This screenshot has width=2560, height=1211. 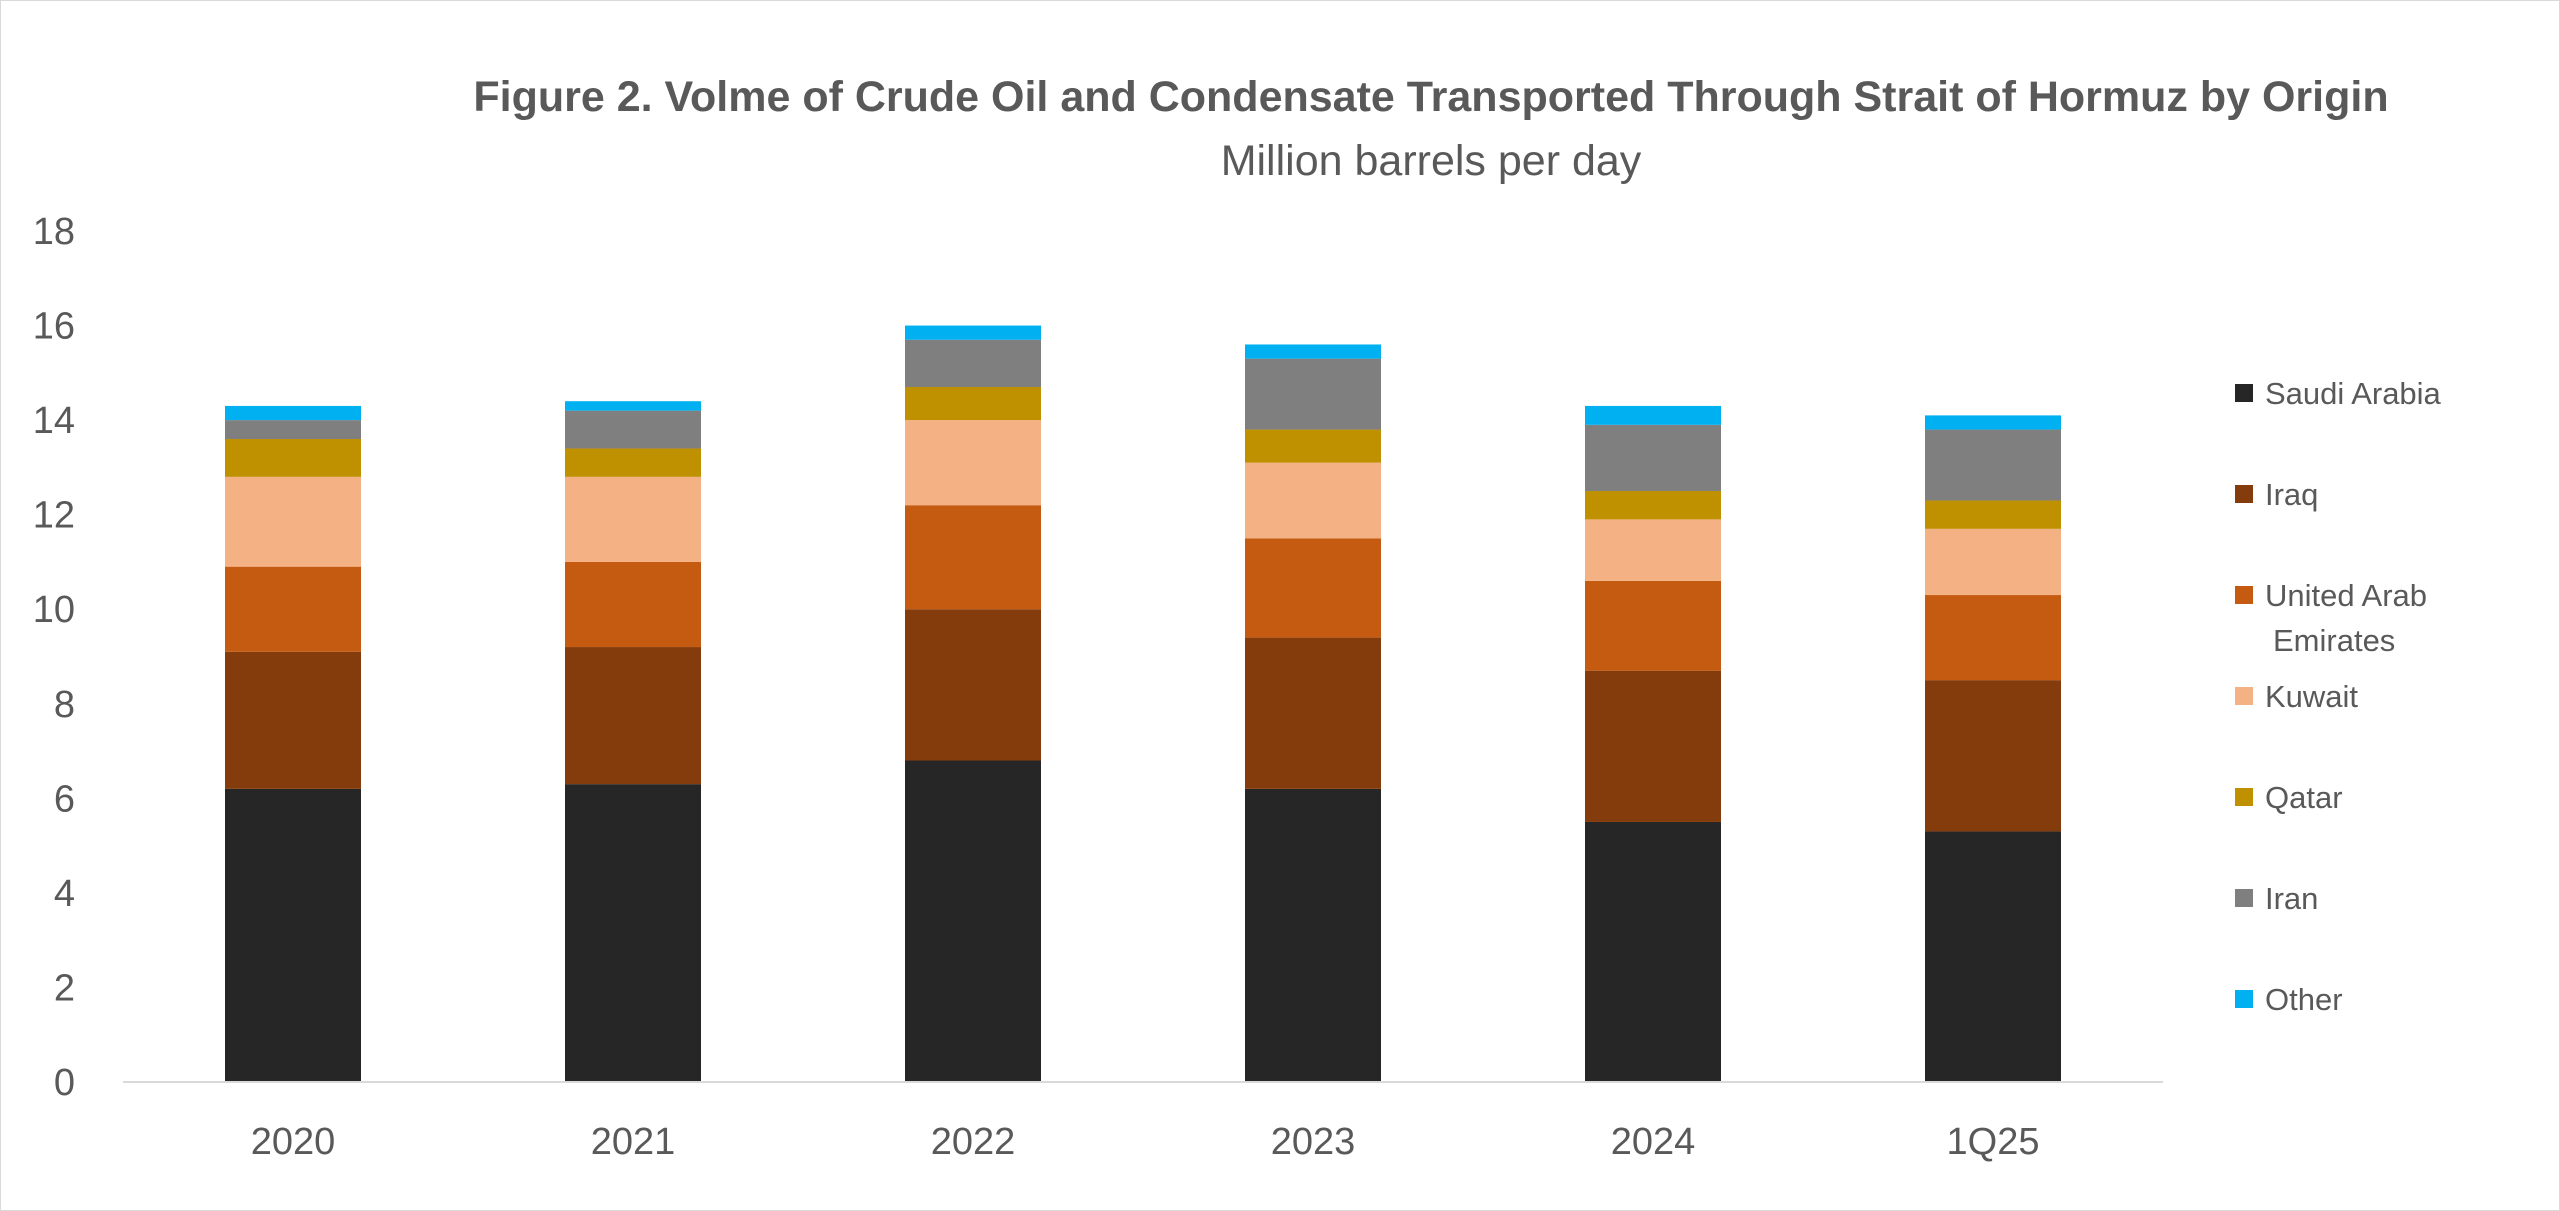 What do you see at coordinates (64, 799) in the screenshot?
I see `y-tick-label: 6` at bounding box center [64, 799].